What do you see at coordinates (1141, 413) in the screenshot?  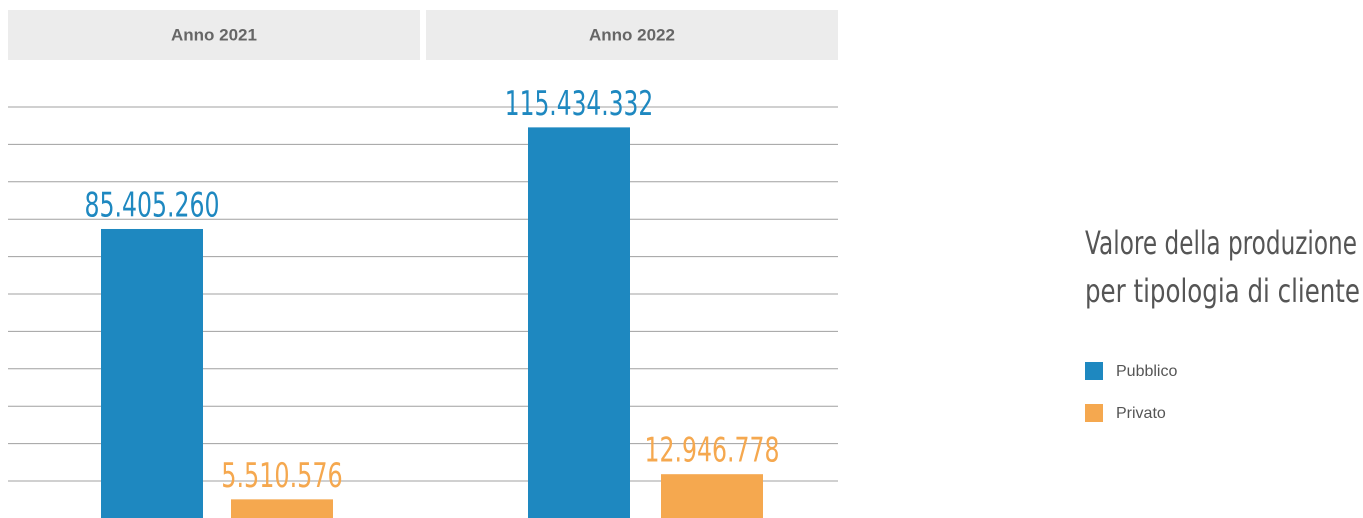 I see `legend-label: Privato` at bounding box center [1141, 413].